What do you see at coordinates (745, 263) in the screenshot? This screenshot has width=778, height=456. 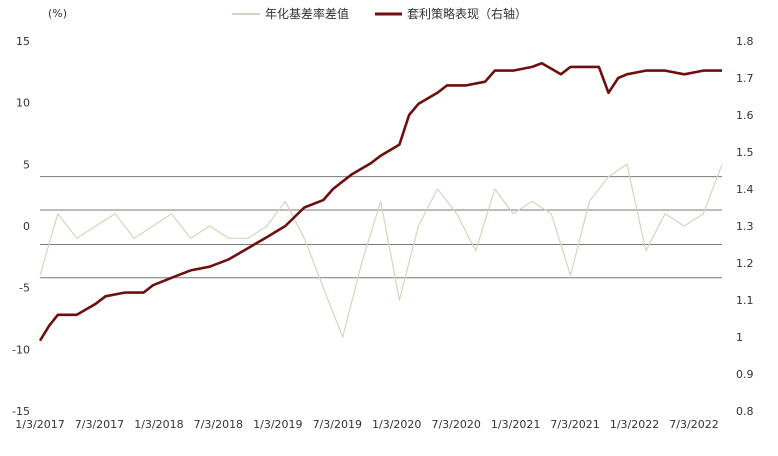 I see `right-tick-label-6: 1.2` at bounding box center [745, 263].